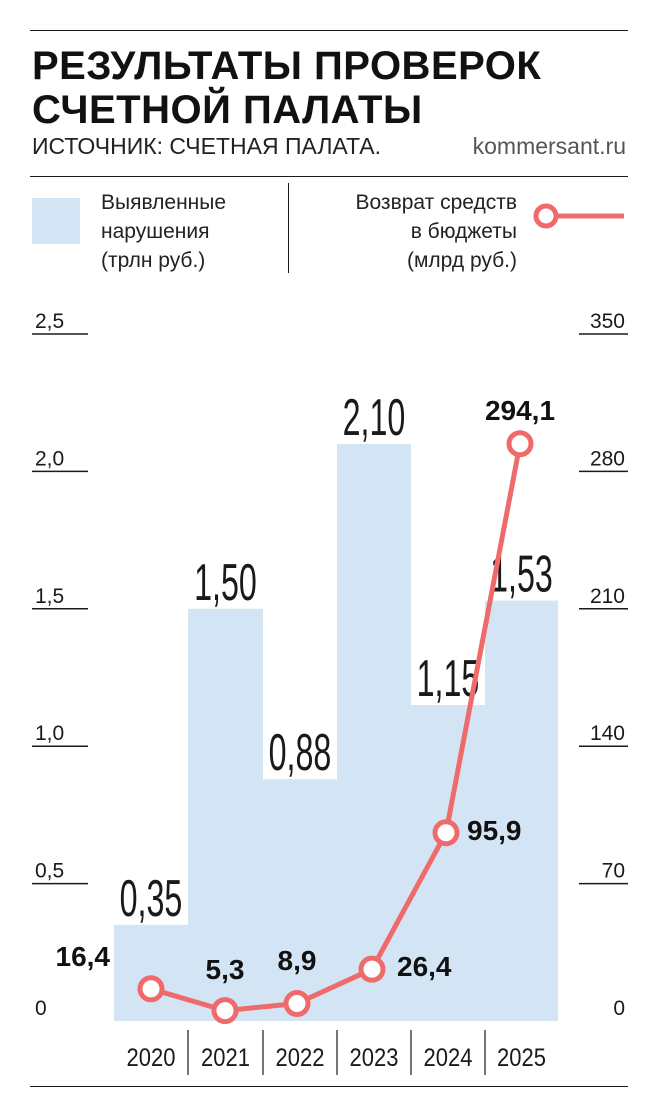 The height and width of the screenshot is (1117, 660). What do you see at coordinates (374, 732) in the screenshot?
I see `bar-2023` at bounding box center [374, 732].